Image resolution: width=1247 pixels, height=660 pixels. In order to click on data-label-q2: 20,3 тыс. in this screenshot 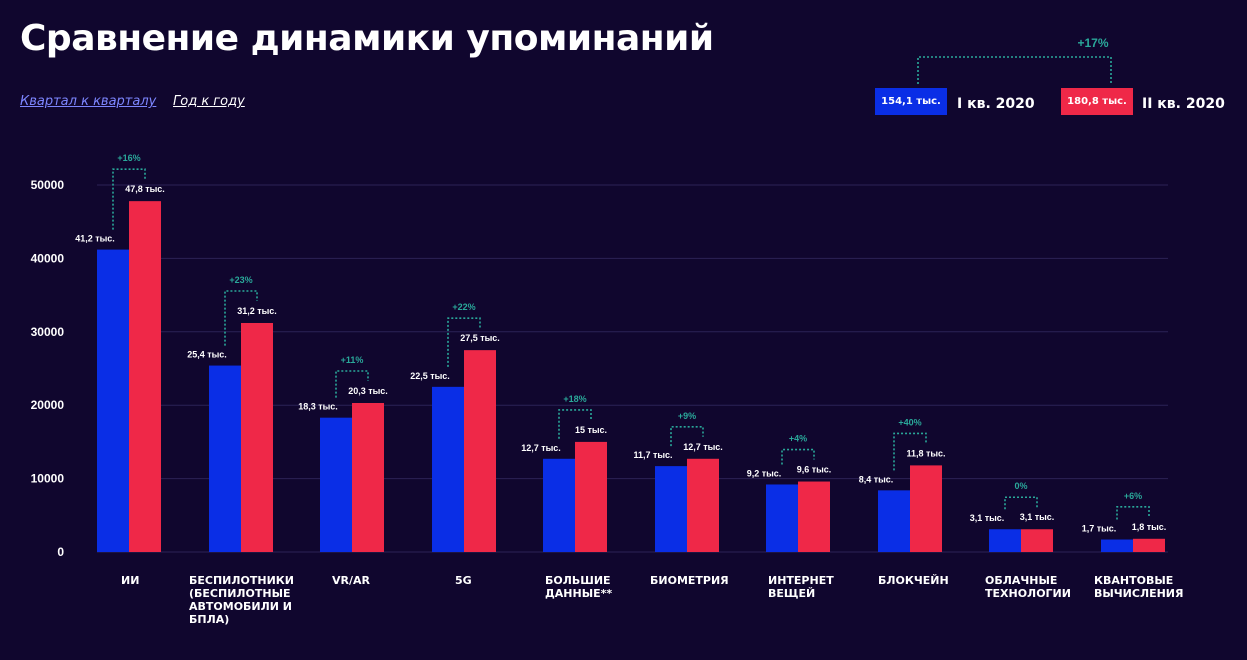, I will do `click(368, 391)`.